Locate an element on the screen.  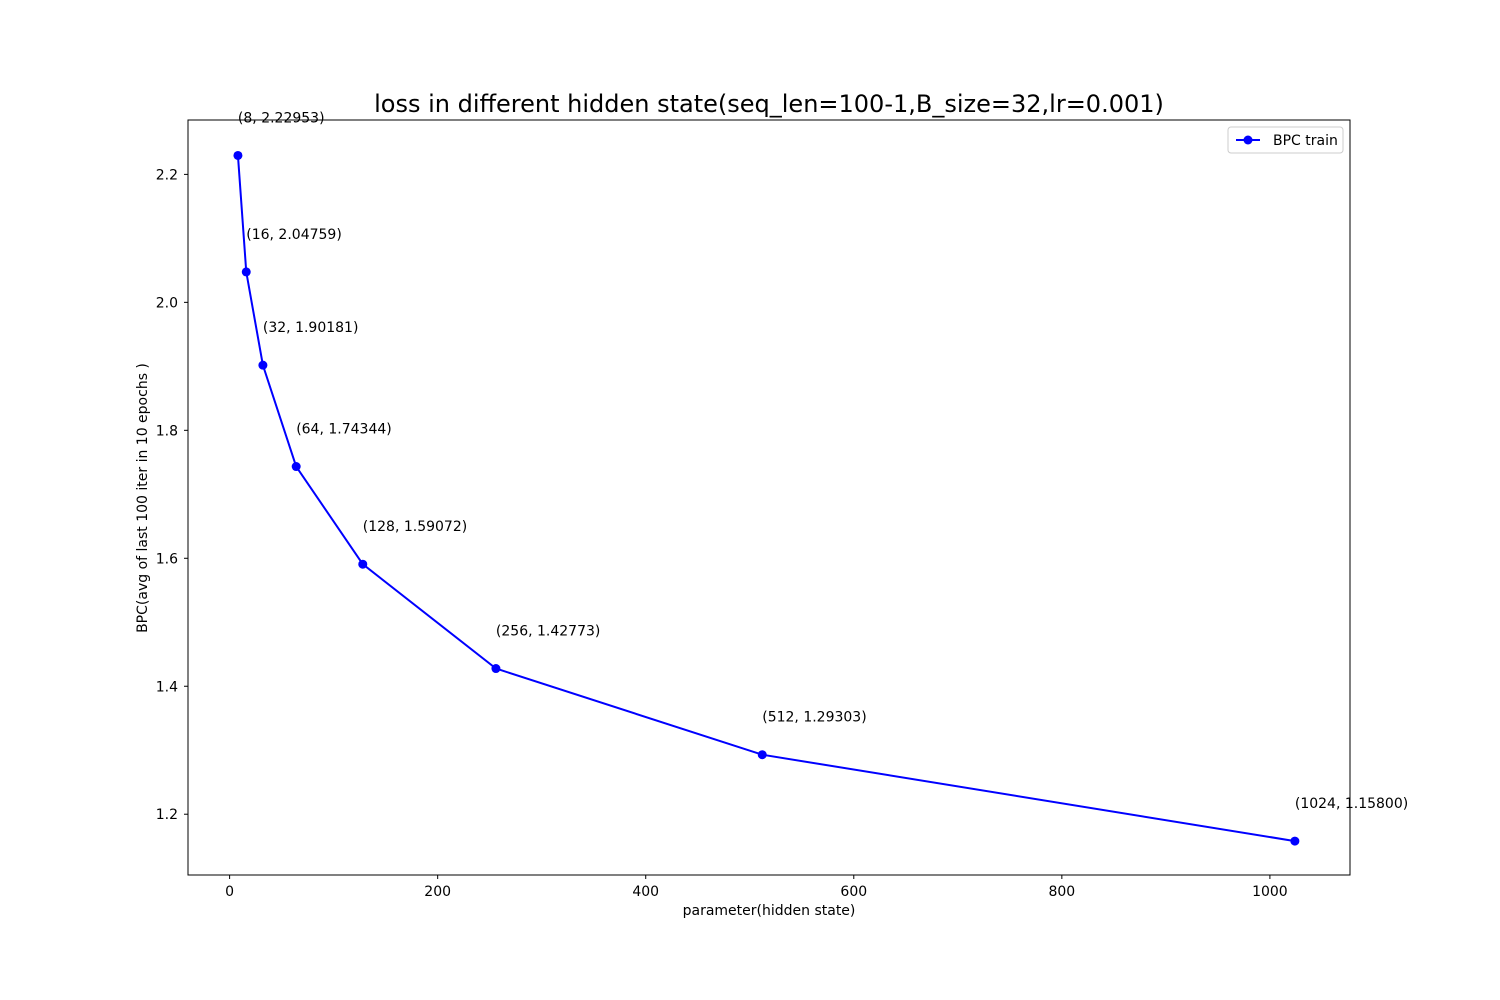
y-tick-label: 1.8 is located at coordinates (167, 431).